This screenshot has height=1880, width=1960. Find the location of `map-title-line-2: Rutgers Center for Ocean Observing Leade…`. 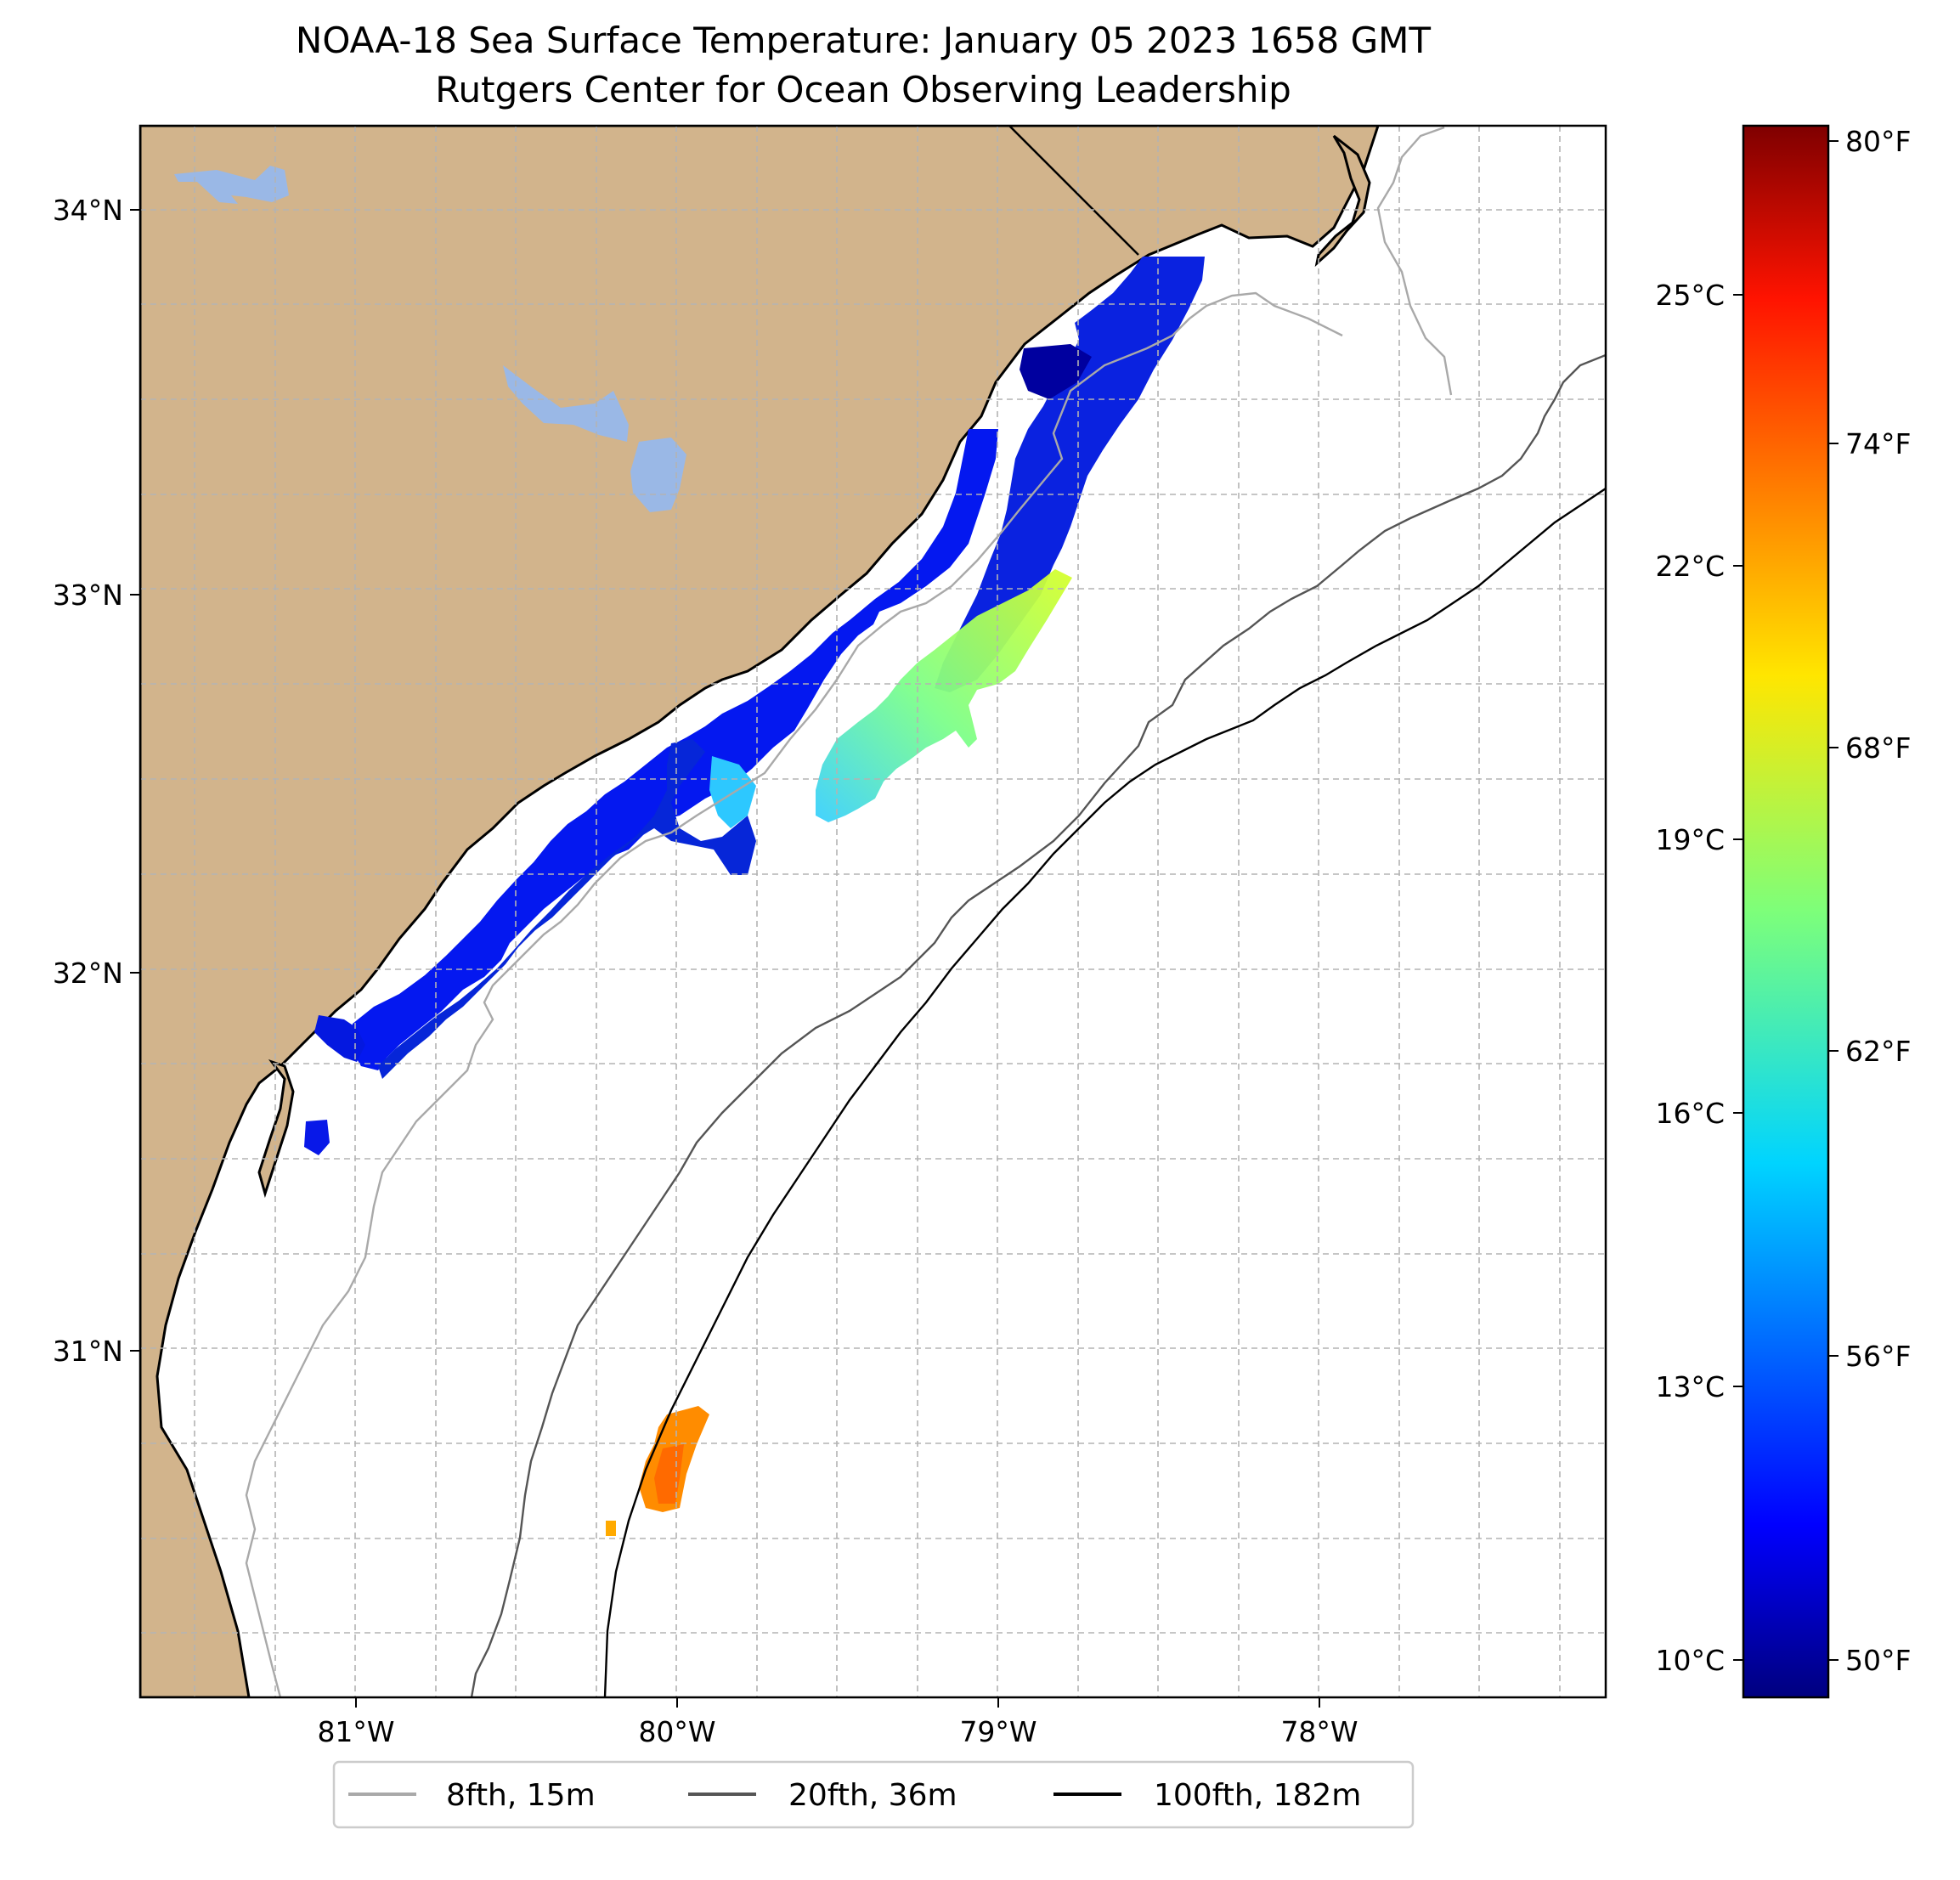

map-title-line-2: Rutgers Center for Ocean Observing Leade… is located at coordinates (863, 90).